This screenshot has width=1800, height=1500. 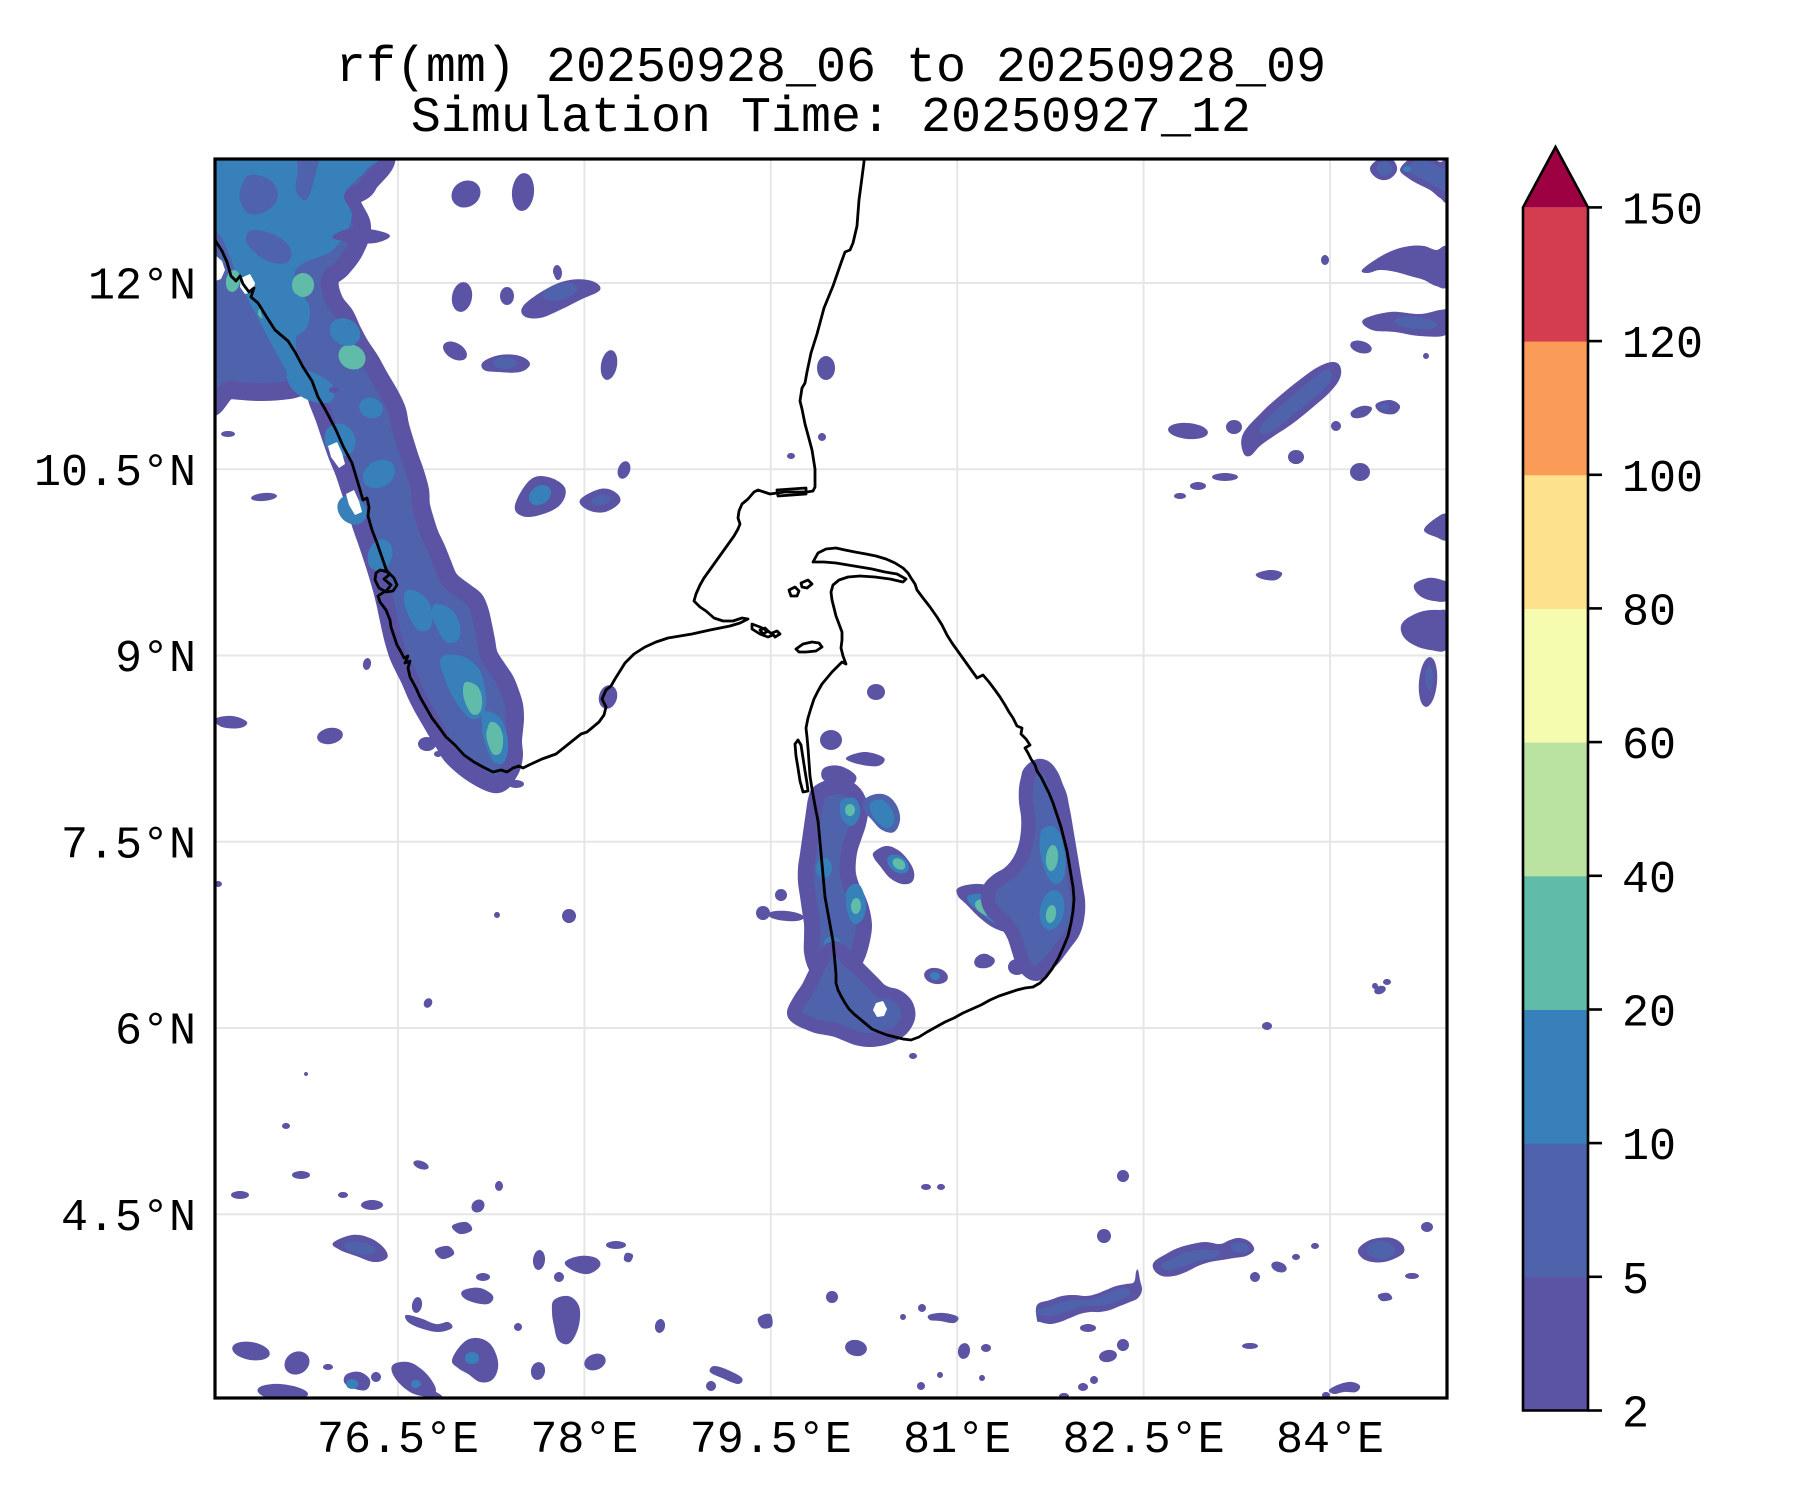 I want to click on svg-text: 2, so click(x=1635, y=1415).